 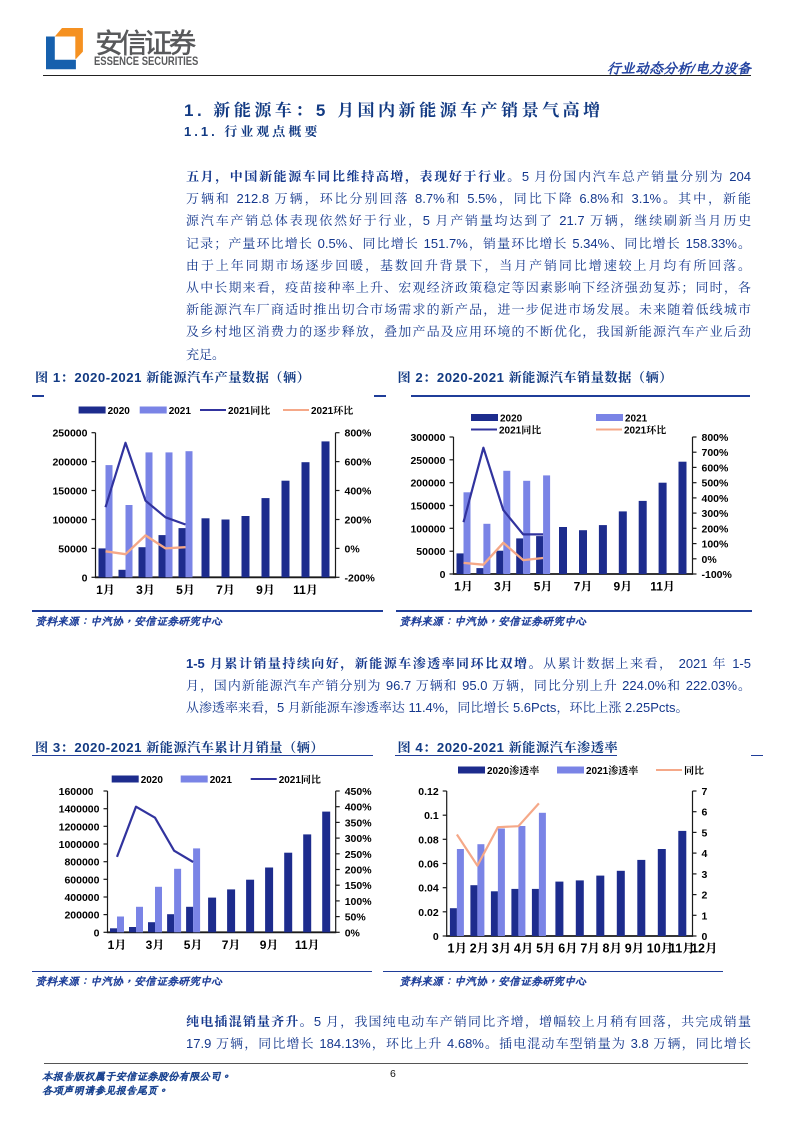 What do you see at coordinates (431, 816) in the screenshot?
I see `svg-text: 0.1` at bounding box center [431, 816].